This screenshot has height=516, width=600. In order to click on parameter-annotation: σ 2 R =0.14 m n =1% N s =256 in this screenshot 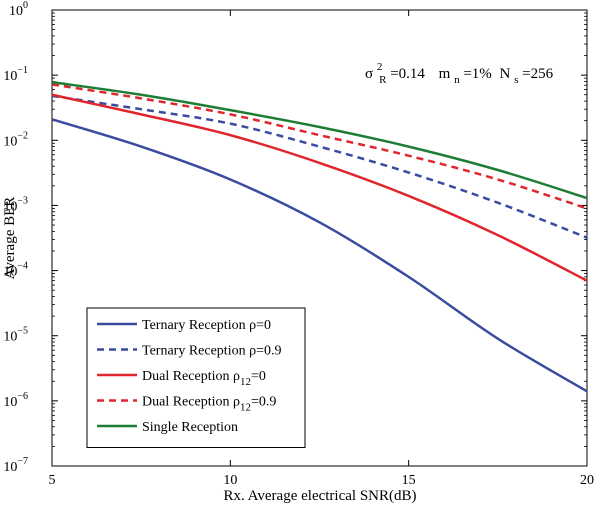, I will do `click(459, 72)`.